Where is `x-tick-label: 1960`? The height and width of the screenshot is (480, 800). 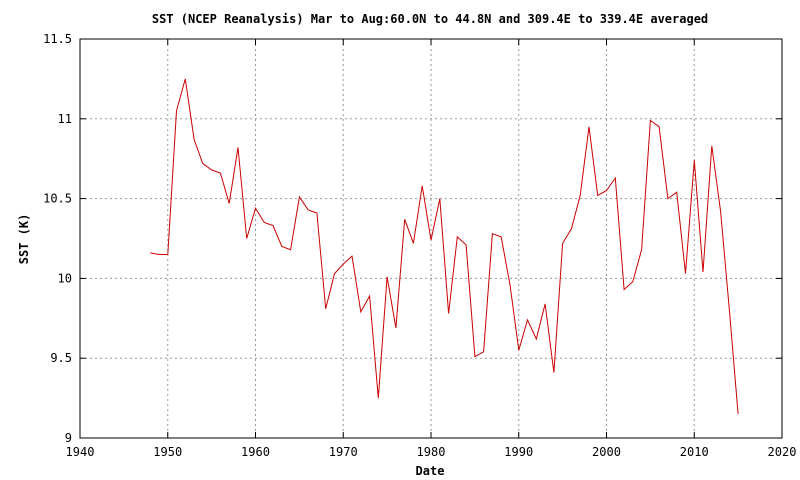
x-tick-label: 1960 is located at coordinates (255, 452).